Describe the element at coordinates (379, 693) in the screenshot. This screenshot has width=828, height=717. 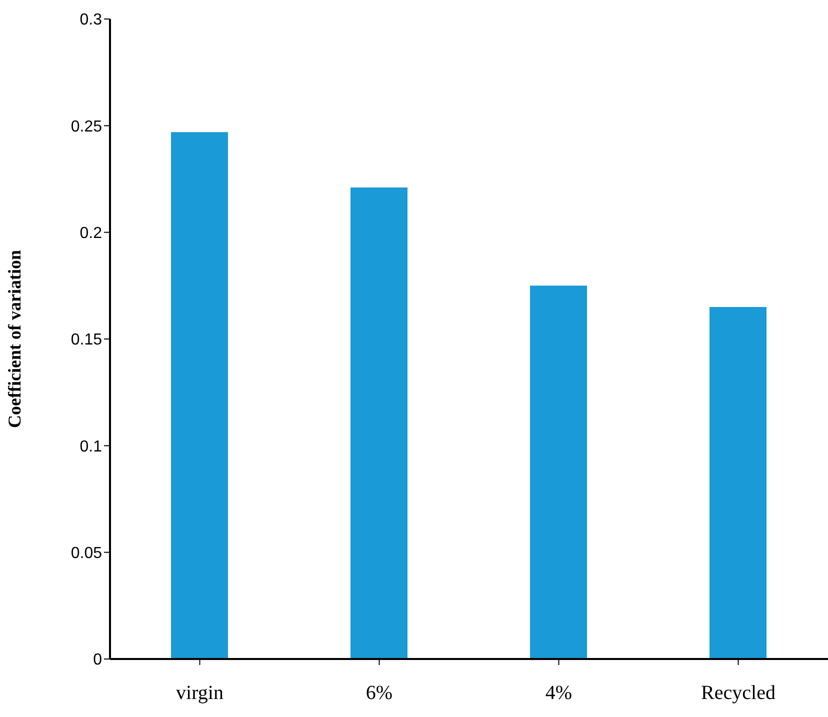
I see `x-tick-label: 6%` at that location.